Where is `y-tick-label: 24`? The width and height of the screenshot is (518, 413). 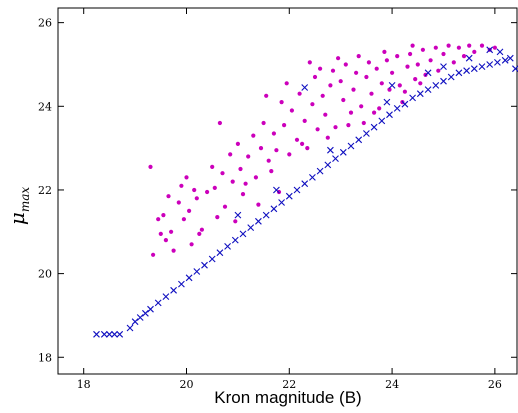
y-tick-label: 24 is located at coordinates (45, 106).